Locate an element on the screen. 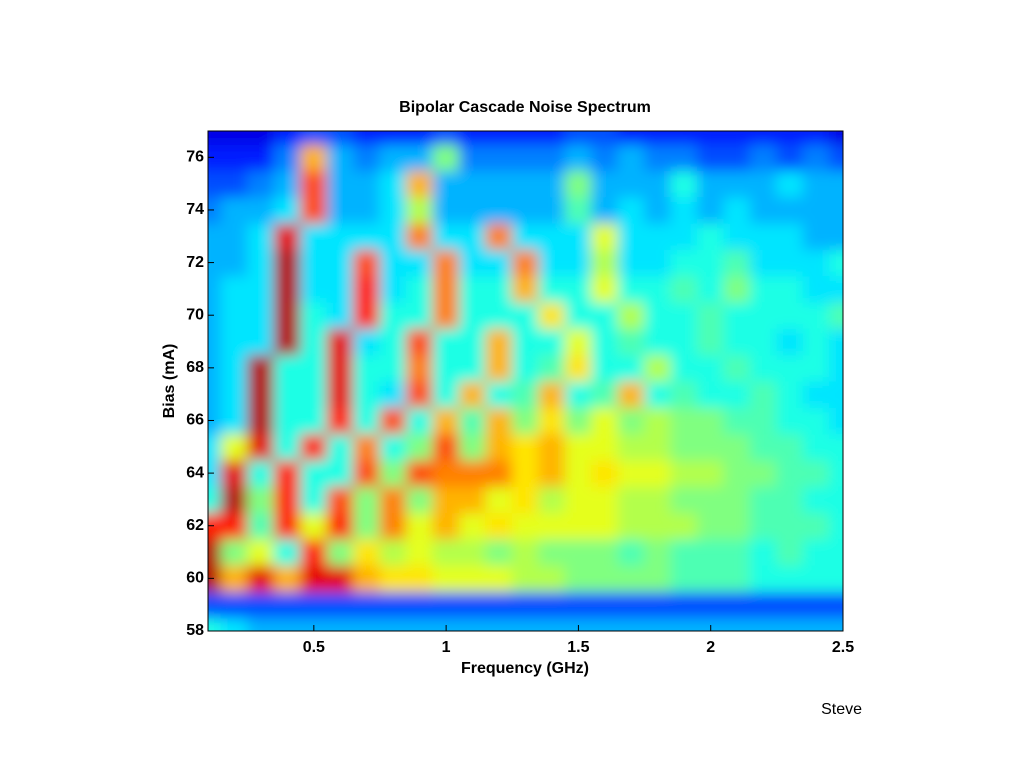 The width and height of the screenshot is (1024, 768). chart-title: Bipolar Cascade Noise Spectrum is located at coordinates (525, 107).